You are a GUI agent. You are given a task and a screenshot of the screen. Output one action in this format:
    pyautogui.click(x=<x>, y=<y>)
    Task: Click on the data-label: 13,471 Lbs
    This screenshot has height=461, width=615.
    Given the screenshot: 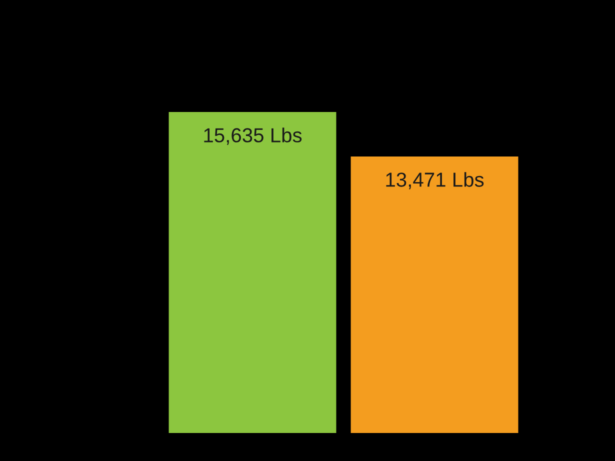 What is the action you would take?
    pyautogui.click(x=435, y=181)
    